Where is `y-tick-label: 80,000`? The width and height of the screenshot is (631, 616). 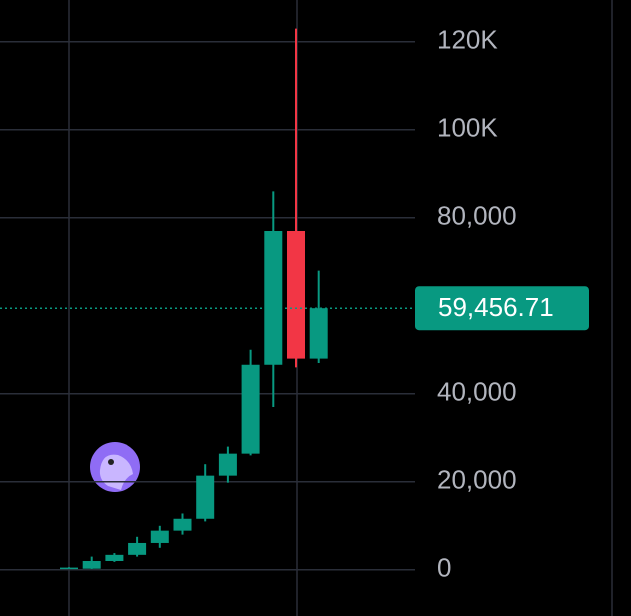
y-tick-label: 80,000 is located at coordinates (477, 216).